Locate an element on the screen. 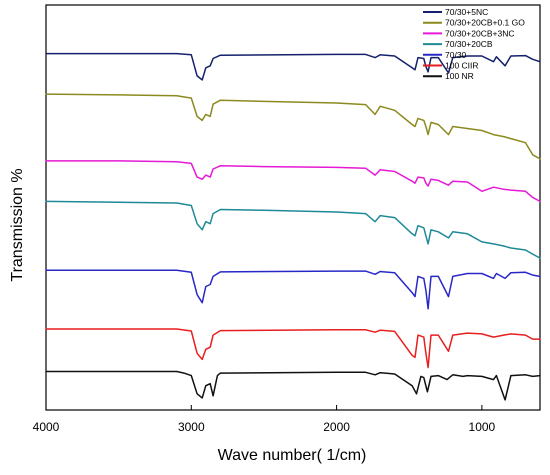  legend-label: 70/30+20CB+3NC is located at coordinates (479, 33).